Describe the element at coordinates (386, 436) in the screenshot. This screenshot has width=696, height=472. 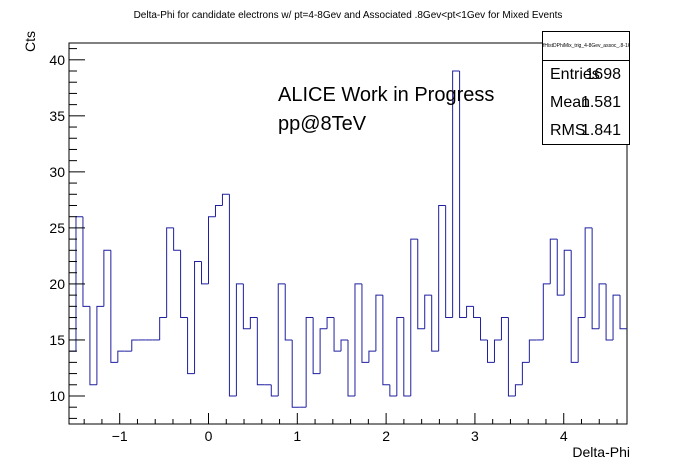
I see `x-tick-label: 2` at that location.